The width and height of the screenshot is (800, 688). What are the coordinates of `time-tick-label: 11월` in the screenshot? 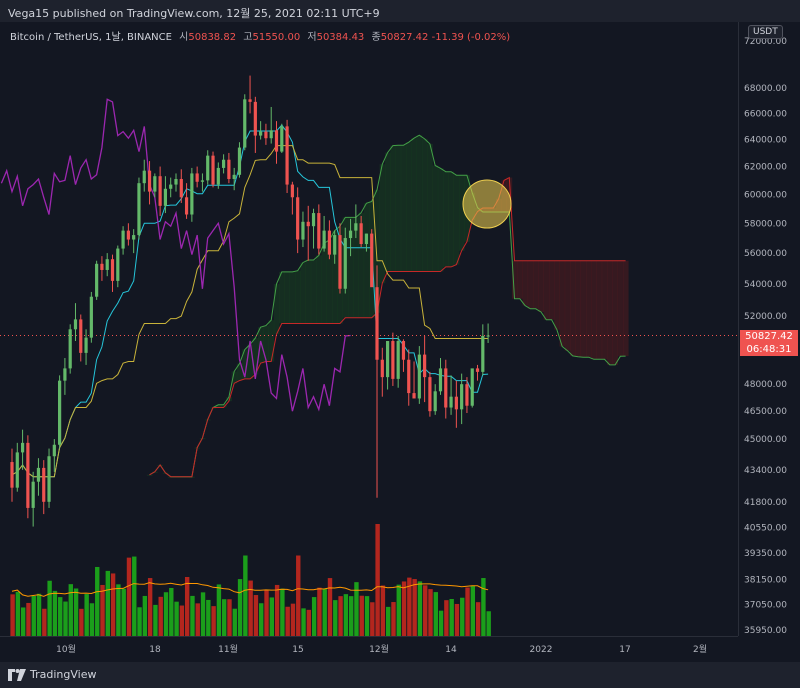 It's located at (228, 649).